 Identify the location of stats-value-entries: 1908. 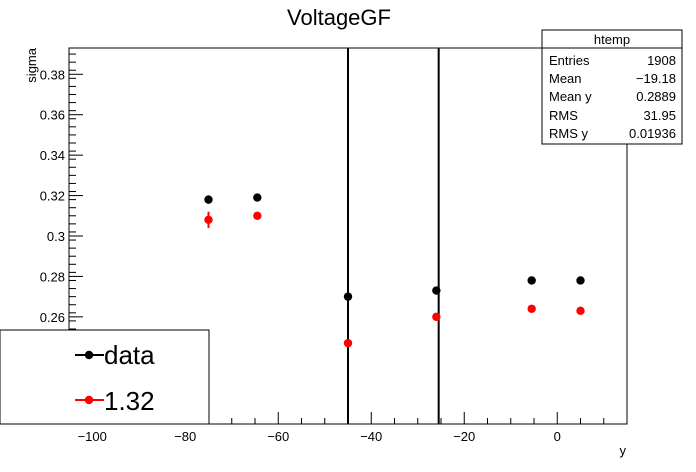
(661, 60).